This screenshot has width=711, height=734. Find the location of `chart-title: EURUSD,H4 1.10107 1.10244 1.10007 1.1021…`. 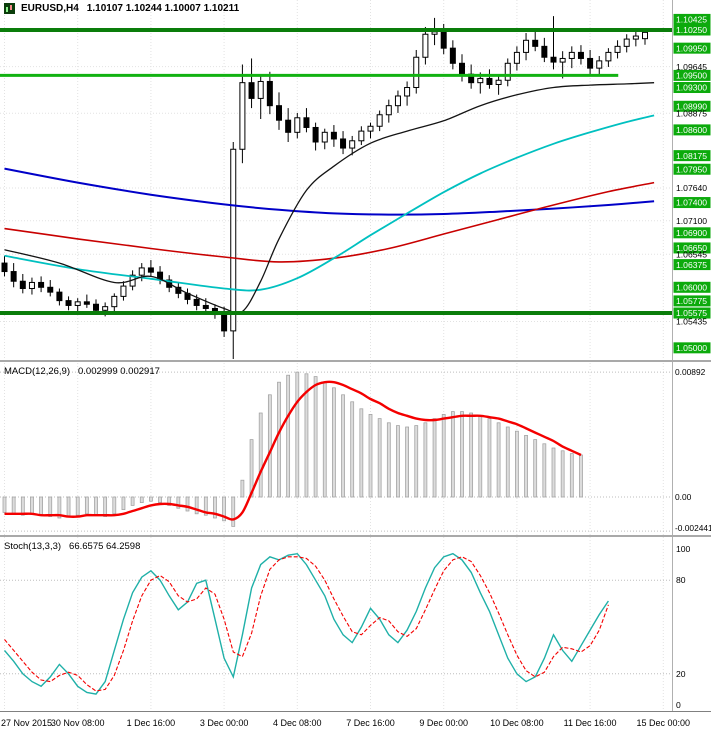

chart-title: EURUSD,H4 1.10107 1.10244 1.10007 1.1021… is located at coordinates (121, 8).